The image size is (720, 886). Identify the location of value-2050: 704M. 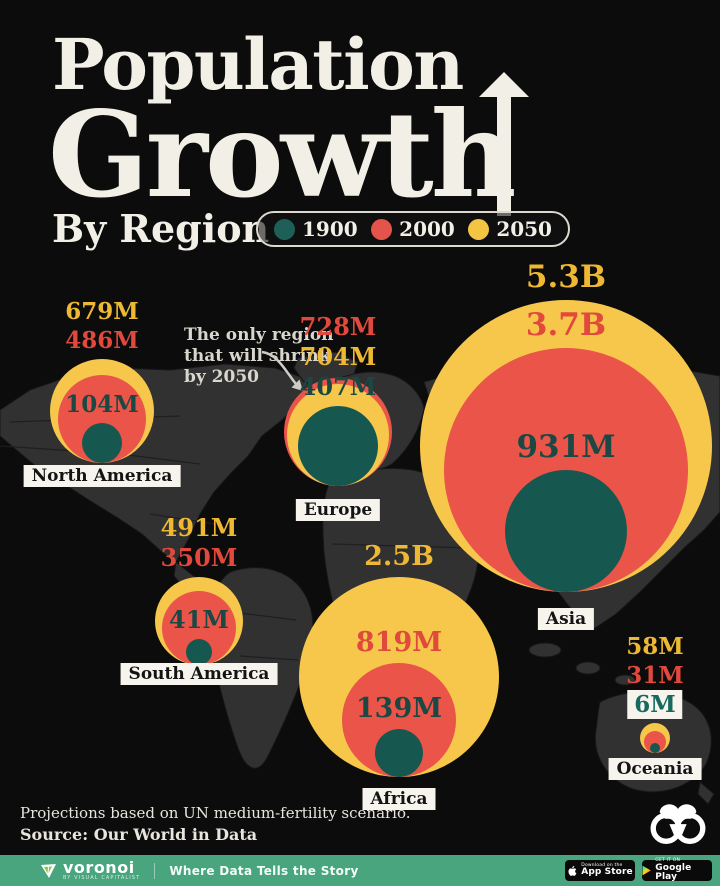
(338, 356).